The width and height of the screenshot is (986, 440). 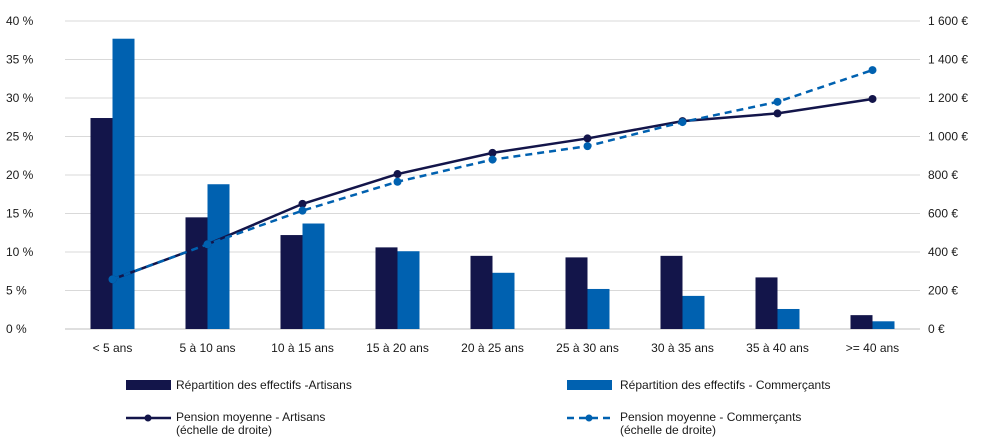 What do you see at coordinates (943, 175) in the screenshot?
I see `y-right-tick-label: 800 €` at bounding box center [943, 175].